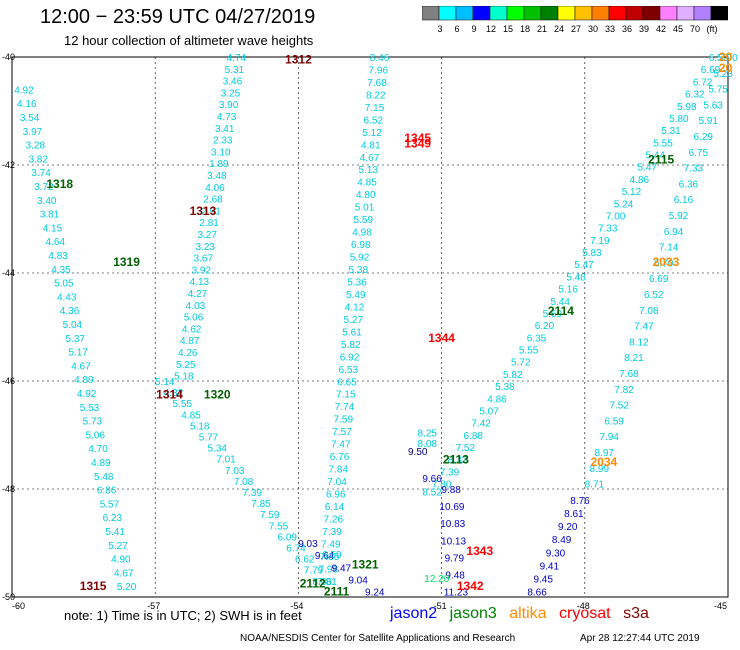 This screenshot has height=650, width=740. Describe the element at coordinates (649, 311) in the screenshot. I see `wave-height-value: 7.08` at that location.